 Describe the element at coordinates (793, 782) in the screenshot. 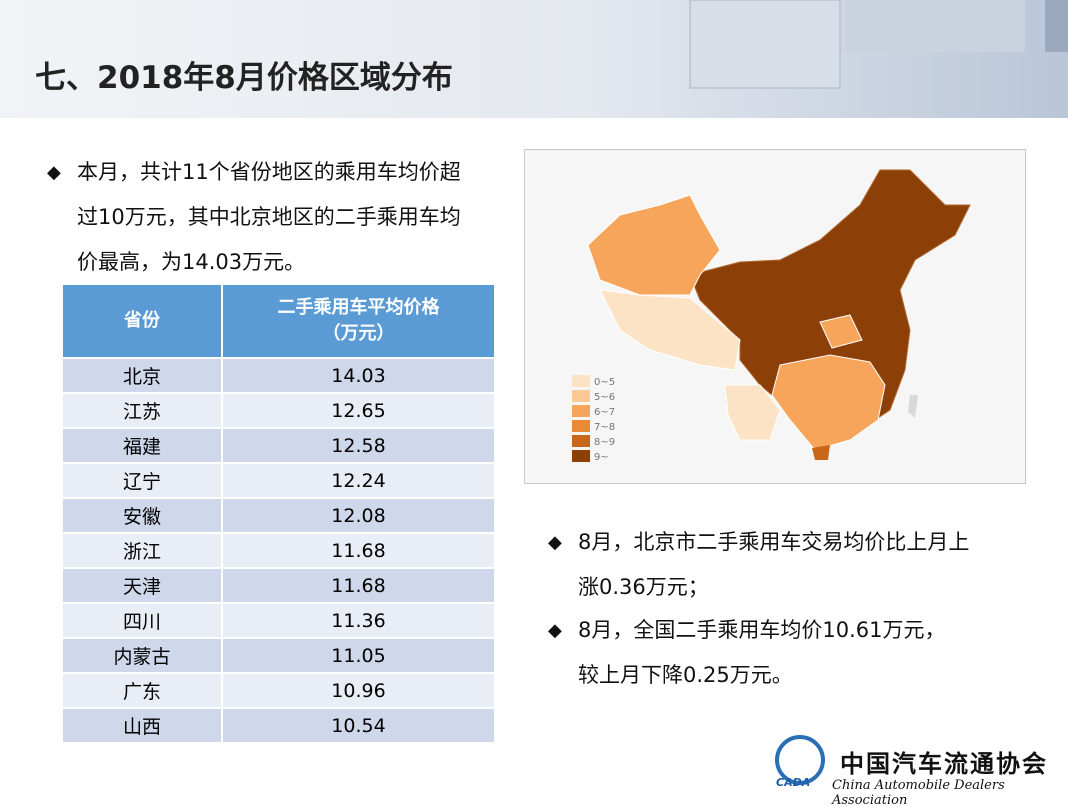

I see `logo-abbr: CADA` at that location.